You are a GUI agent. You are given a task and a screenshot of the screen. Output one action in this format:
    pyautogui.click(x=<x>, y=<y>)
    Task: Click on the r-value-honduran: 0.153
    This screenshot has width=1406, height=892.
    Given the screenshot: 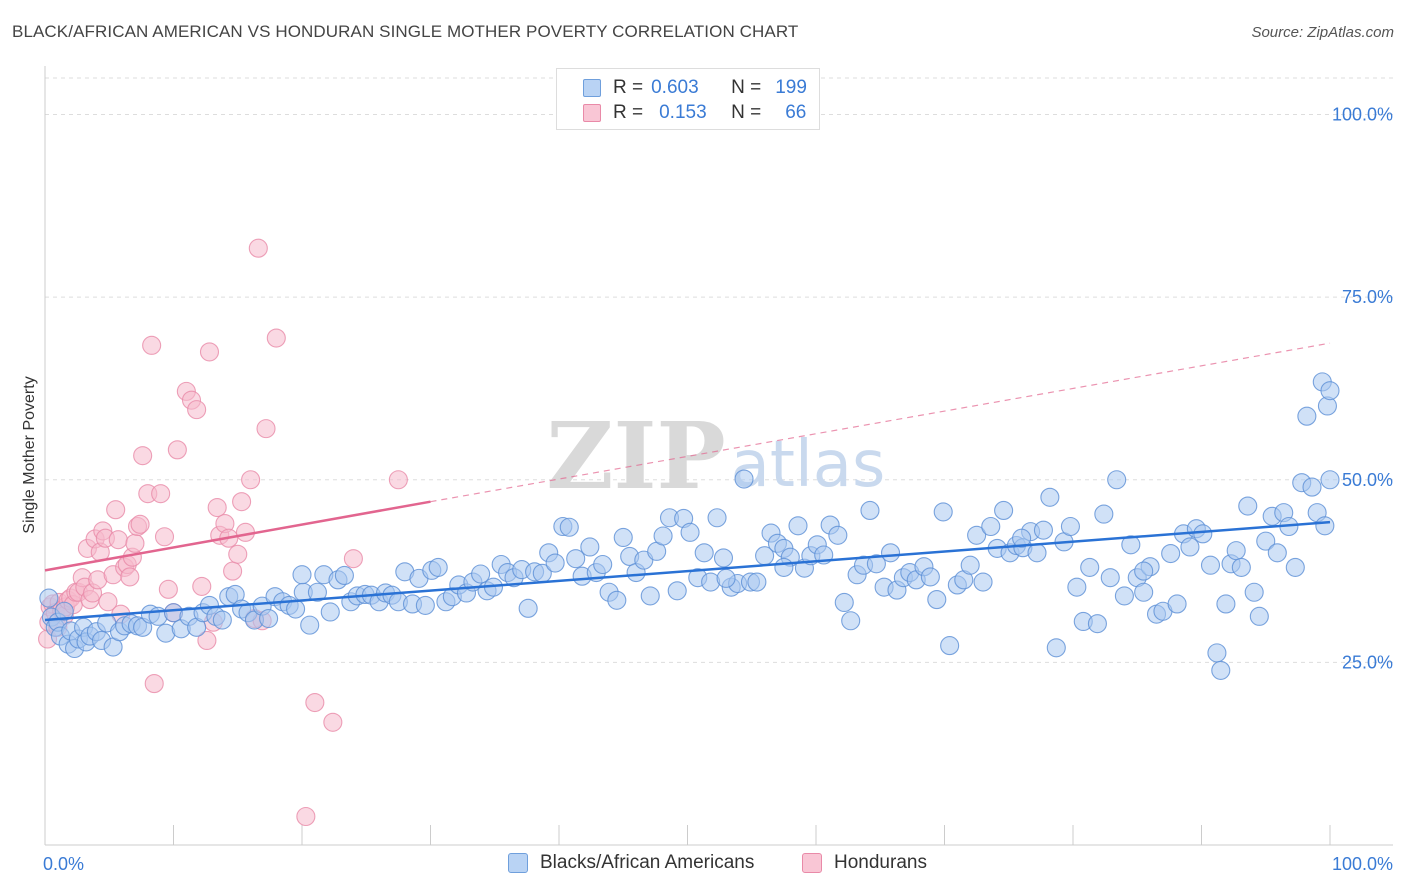 What is the action you would take?
    pyautogui.click(x=683, y=112)
    